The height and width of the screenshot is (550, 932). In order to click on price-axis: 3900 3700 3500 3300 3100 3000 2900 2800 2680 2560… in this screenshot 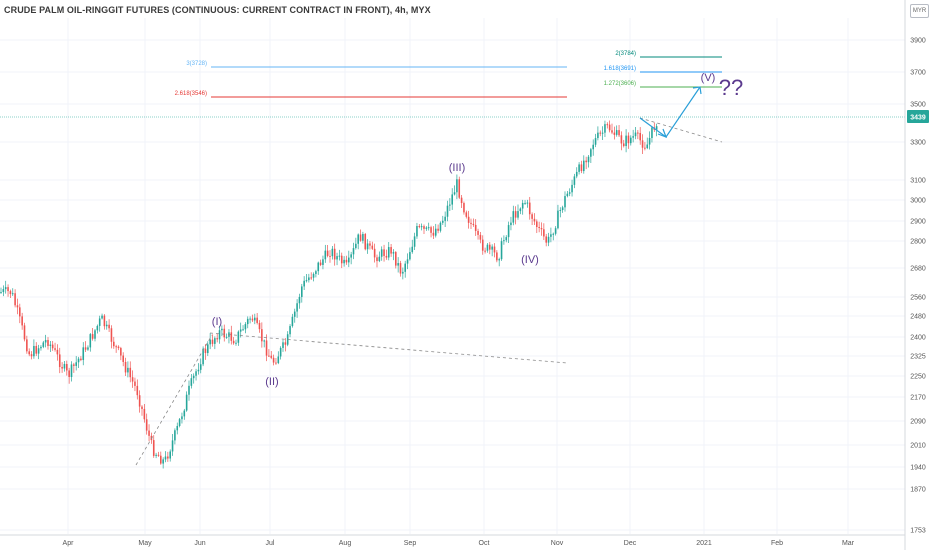, I will do `click(918, 286)`.